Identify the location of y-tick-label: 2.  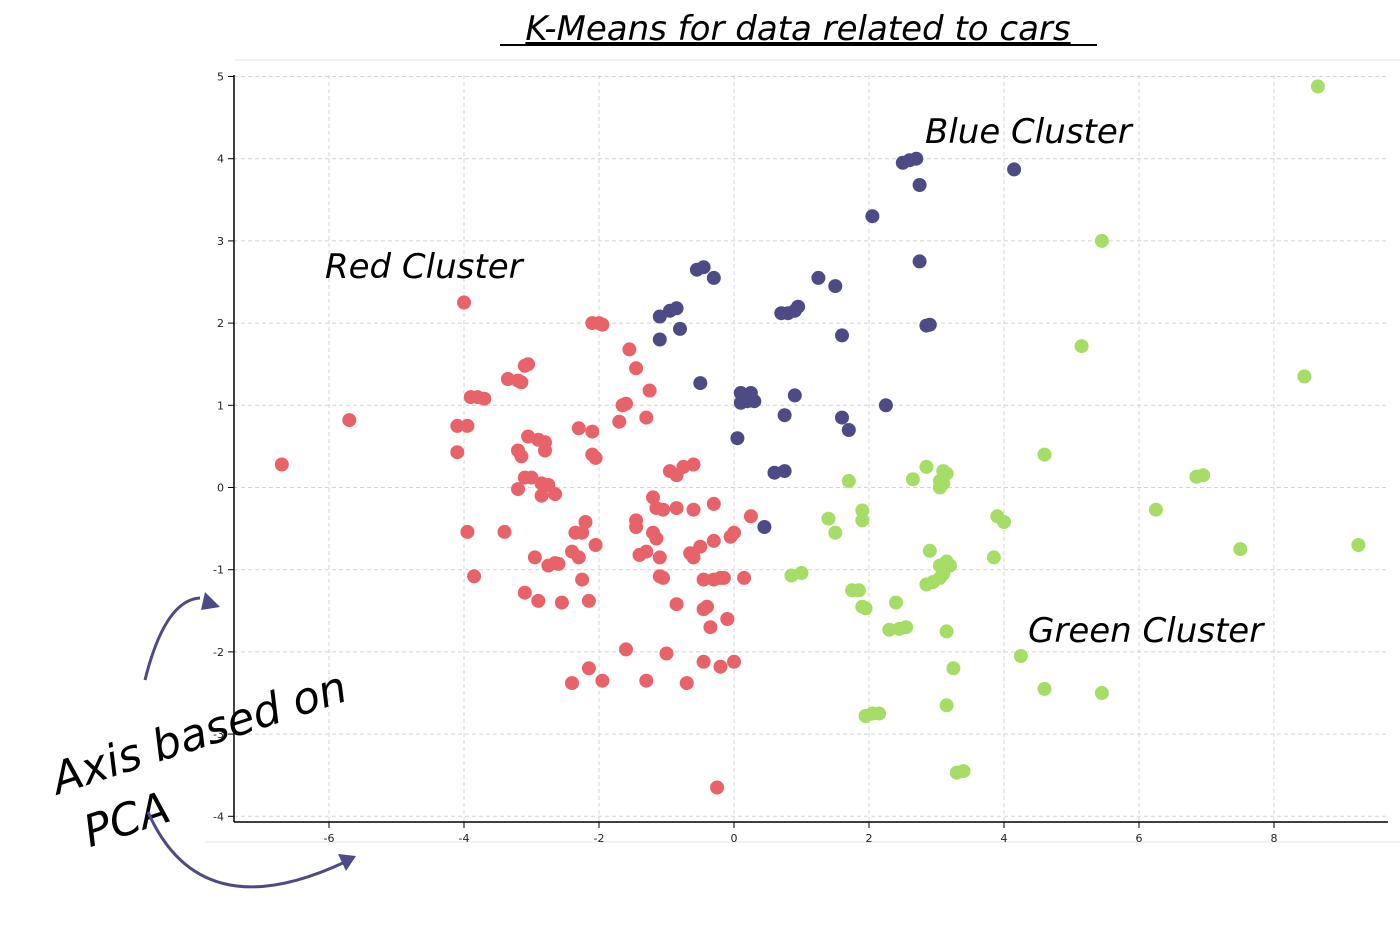
(220, 323).